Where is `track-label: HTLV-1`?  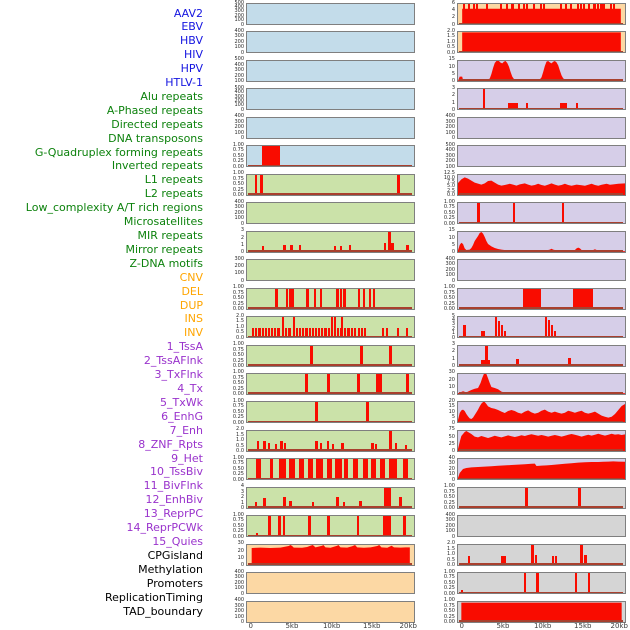
track-label: HTLV-1 is located at coordinates (184, 83).